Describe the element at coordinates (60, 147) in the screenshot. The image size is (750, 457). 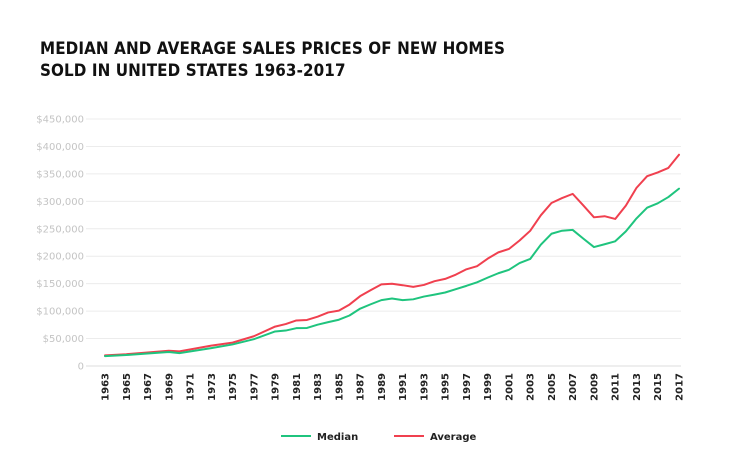
I see `y-tick-label: $400,000` at that location.